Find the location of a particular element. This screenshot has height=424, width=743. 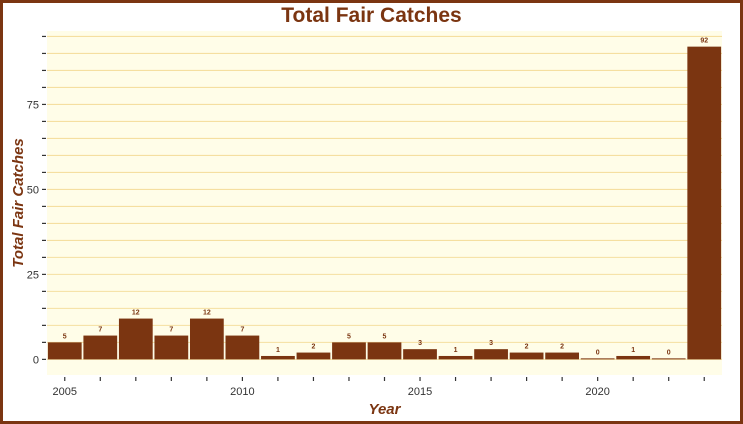

x-tick-label: 2015 is located at coordinates (420, 392).